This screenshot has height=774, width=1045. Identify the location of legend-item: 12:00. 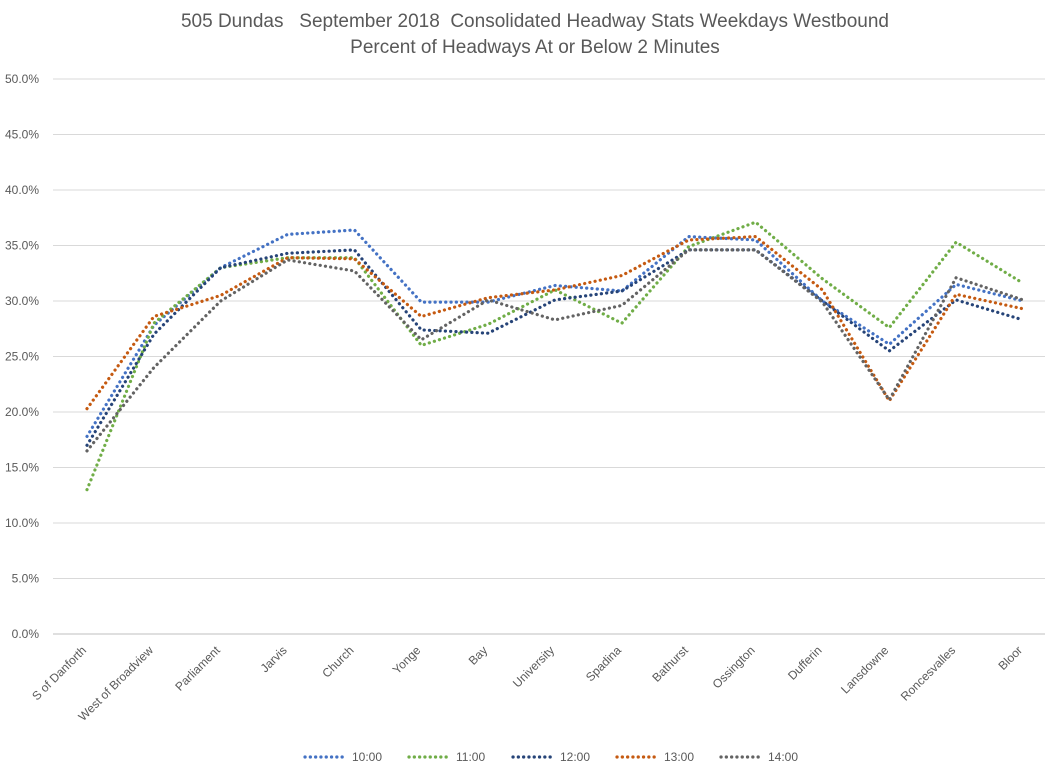
(550, 757).